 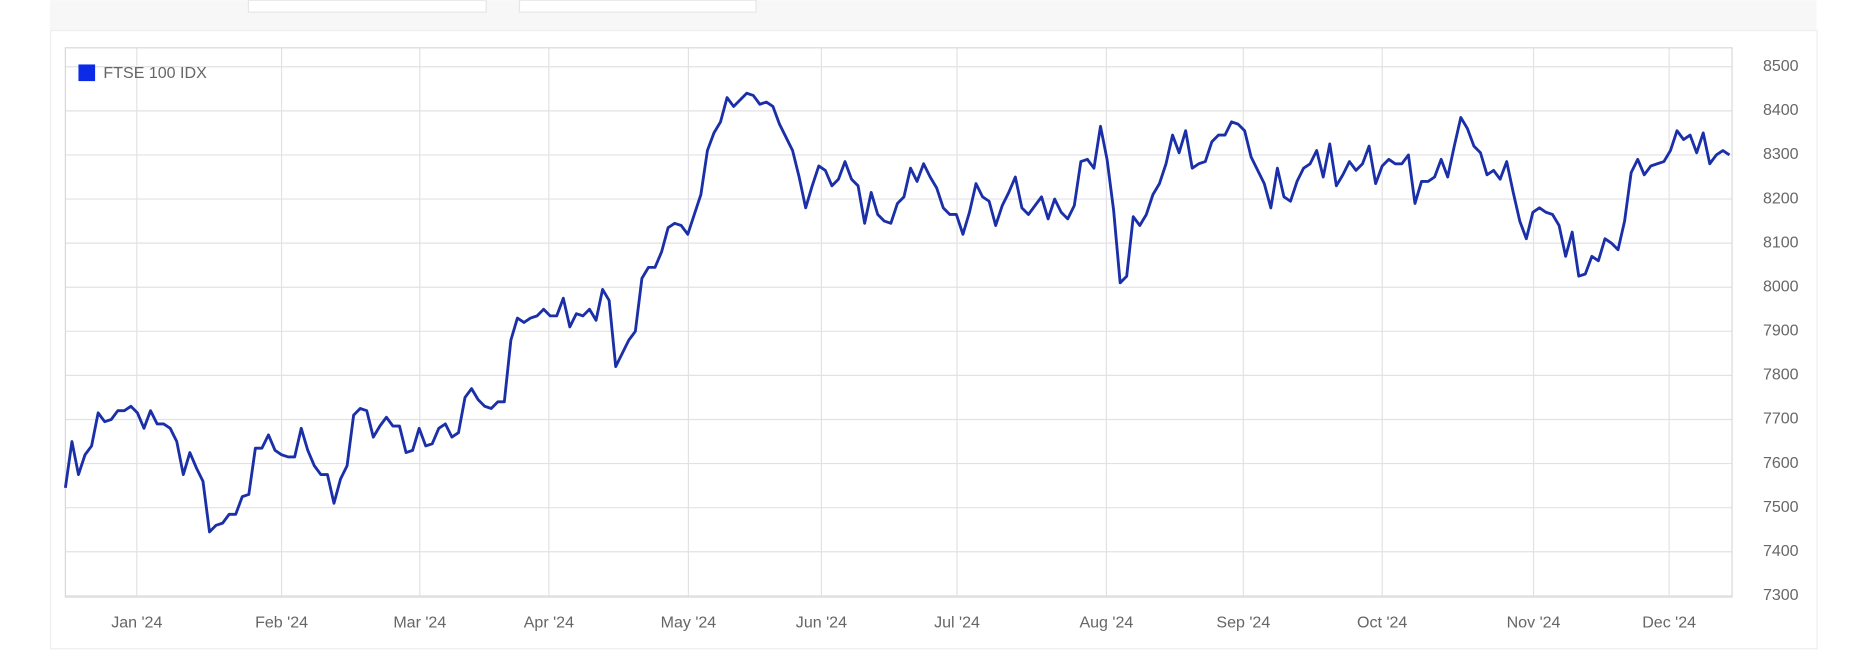 I want to click on y-tick-label: 7300, so click(x=1781, y=595).